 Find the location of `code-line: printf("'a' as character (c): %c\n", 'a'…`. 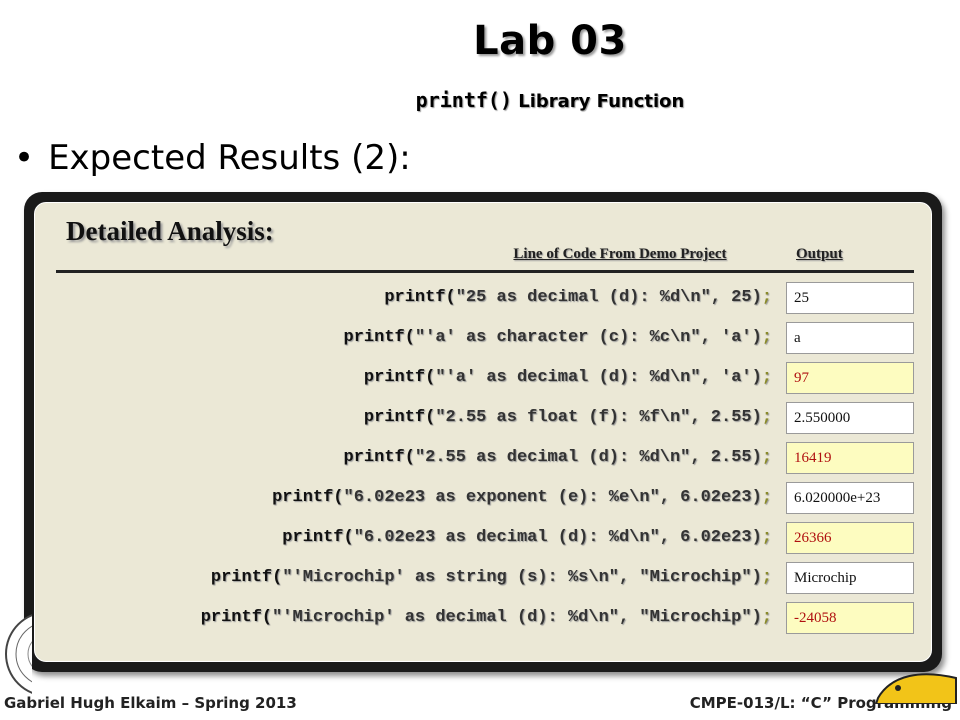

code-line: printf("'a' as character (c): %c\n", 'a'… is located at coordinates (558, 337).